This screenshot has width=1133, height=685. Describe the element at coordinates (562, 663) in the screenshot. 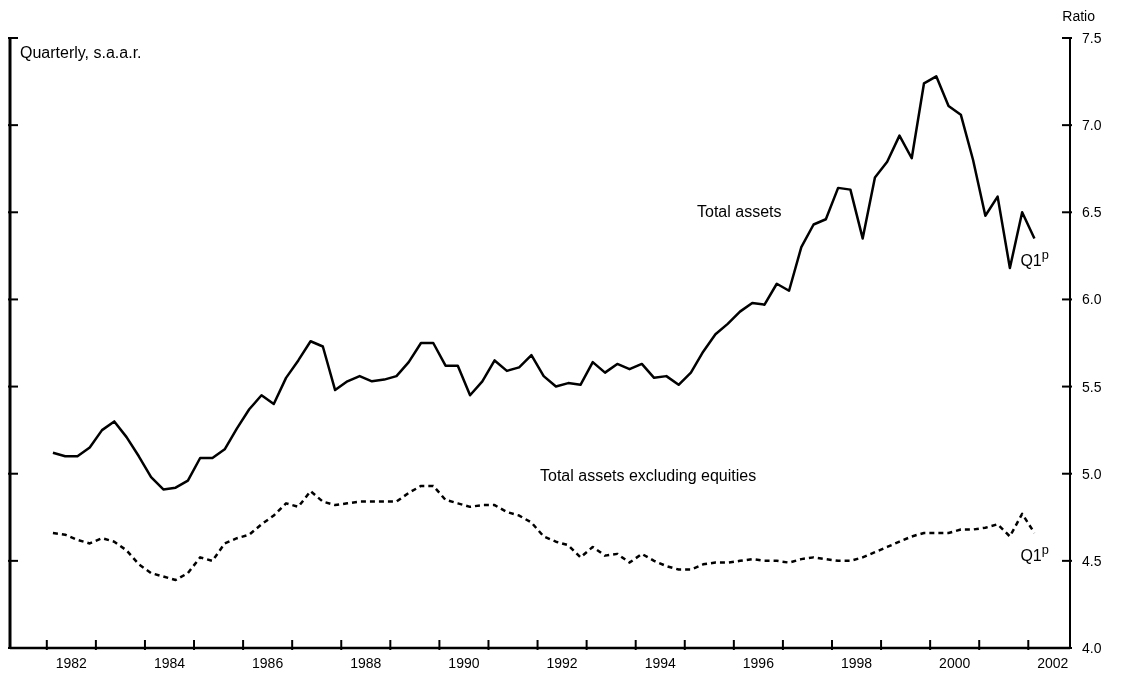

I see `x-tick-label: 1992` at that location.